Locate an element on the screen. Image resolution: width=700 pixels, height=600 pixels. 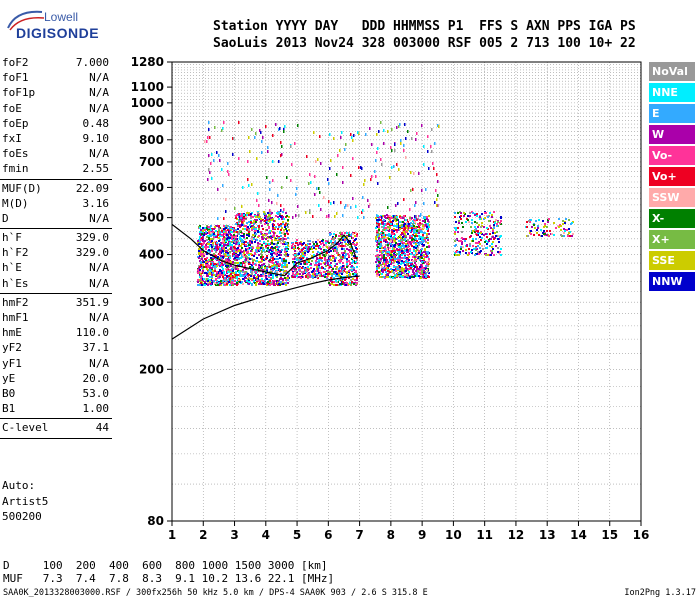
y-tick-label: 1280 is located at coordinates (147, 62).